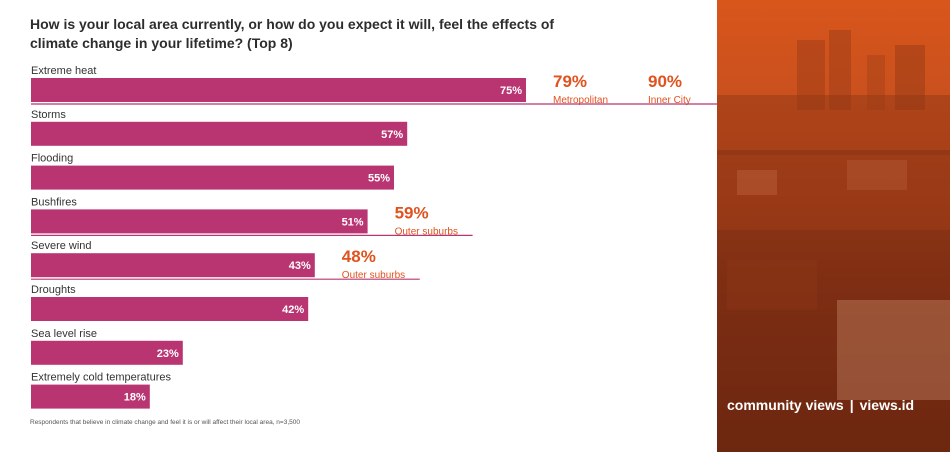  What do you see at coordinates (63, 71) in the screenshot?
I see `category-label: Extreme heat` at bounding box center [63, 71].